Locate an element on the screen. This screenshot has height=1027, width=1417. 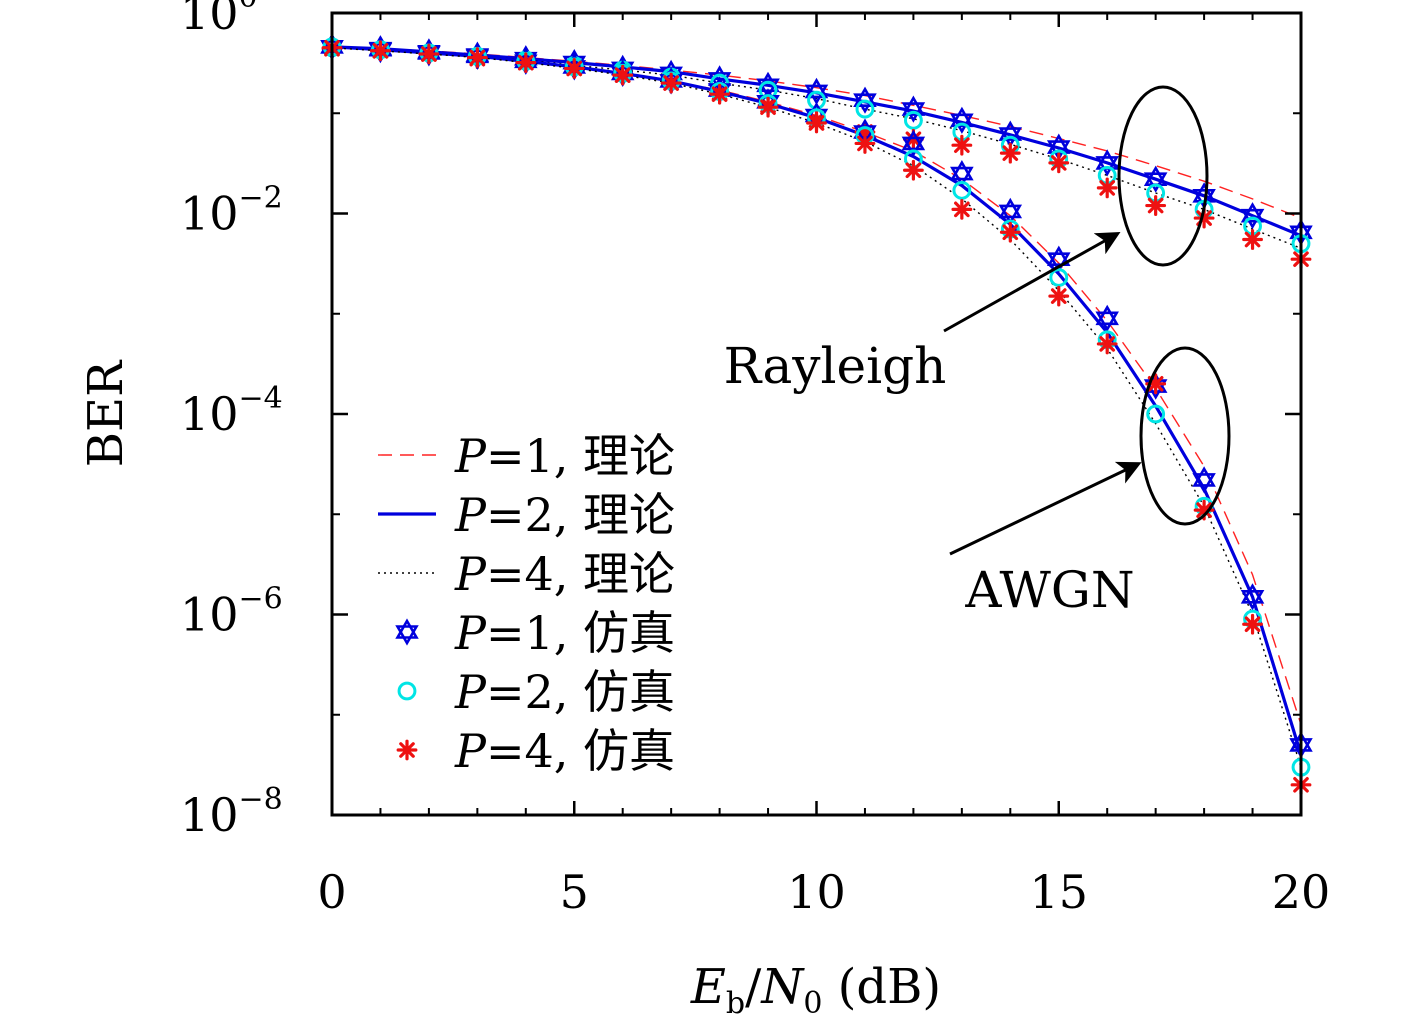
legend-entry: P=1, 仿真 is located at coordinates (535, 633).